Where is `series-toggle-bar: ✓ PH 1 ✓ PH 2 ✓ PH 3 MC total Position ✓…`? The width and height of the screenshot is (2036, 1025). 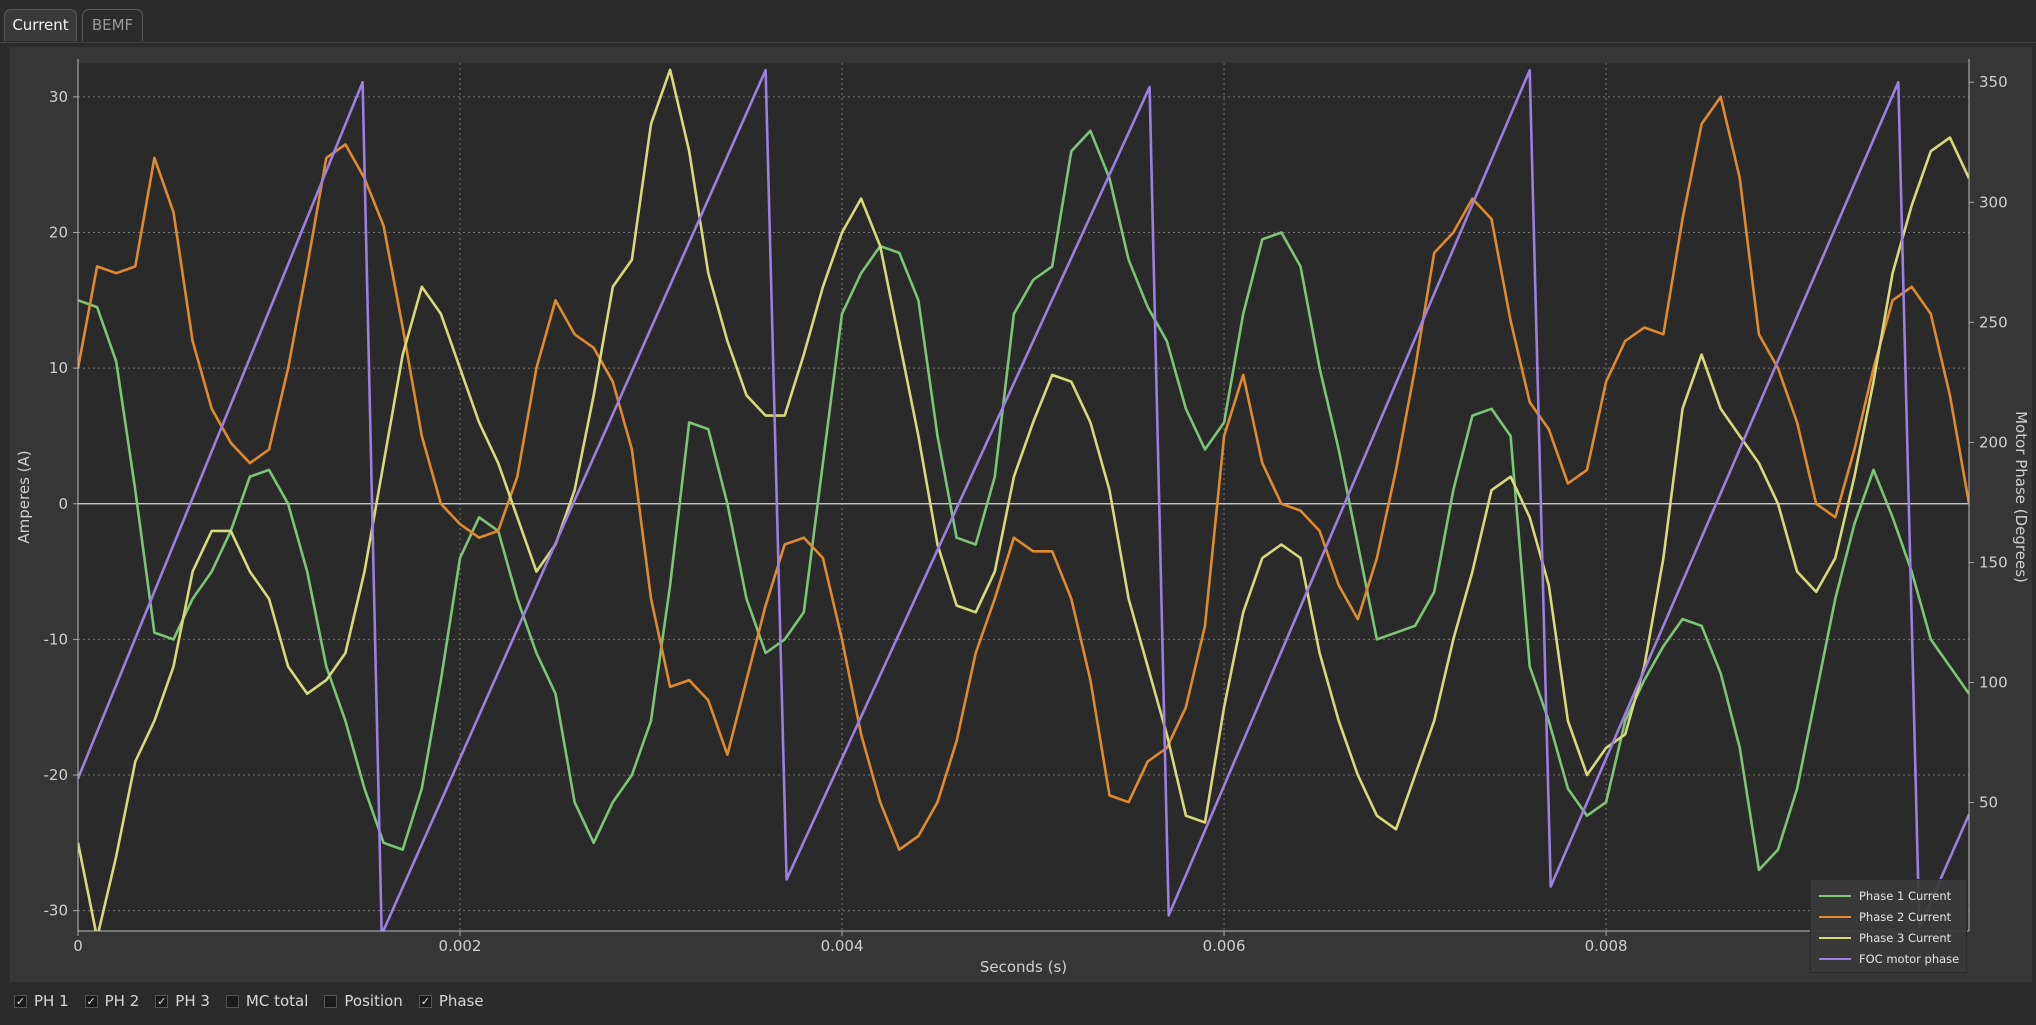
series-toggle-bar: ✓ PH 1 ✓ PH 2 ✓ PH 3 MC total Position ✓… is located at coordinates (1018, 1001).